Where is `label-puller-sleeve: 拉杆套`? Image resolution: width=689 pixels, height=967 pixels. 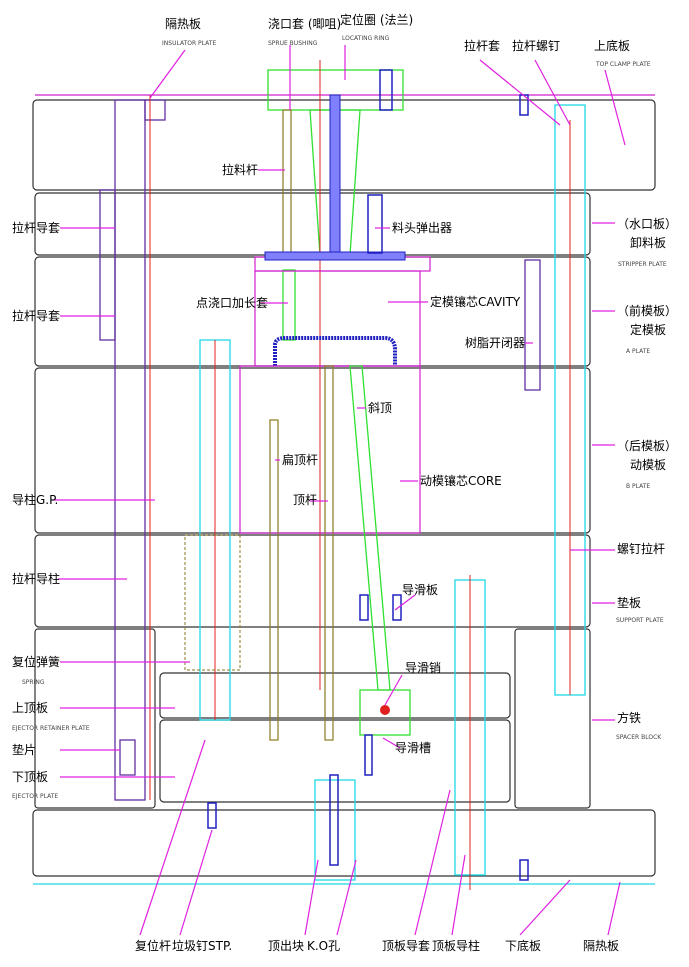
label-puller-sleeve: 拉杆套 is located at coordinates (482, 45).